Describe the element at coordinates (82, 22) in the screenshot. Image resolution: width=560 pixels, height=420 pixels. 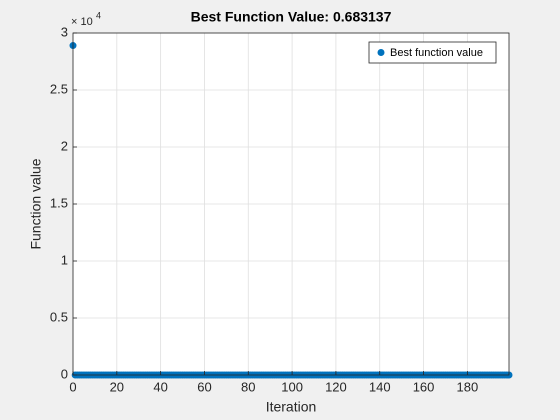
I see `y-multiplier: × 10` at that location.